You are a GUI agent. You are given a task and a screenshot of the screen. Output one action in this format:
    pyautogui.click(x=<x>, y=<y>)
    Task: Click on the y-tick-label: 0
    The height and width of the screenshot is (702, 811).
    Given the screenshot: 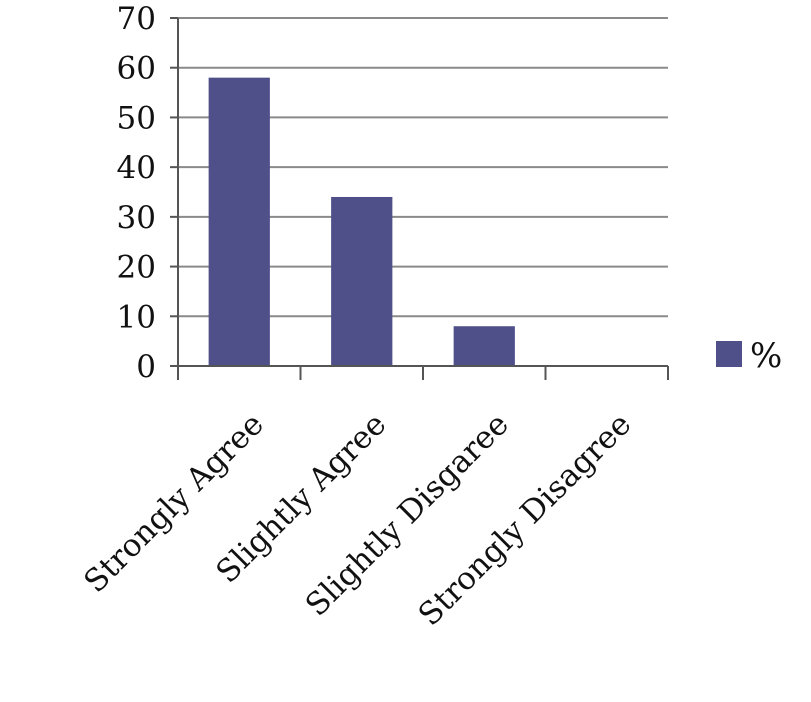 What is the action you would take?
    pyautogui.click(x=146, y=367)
    